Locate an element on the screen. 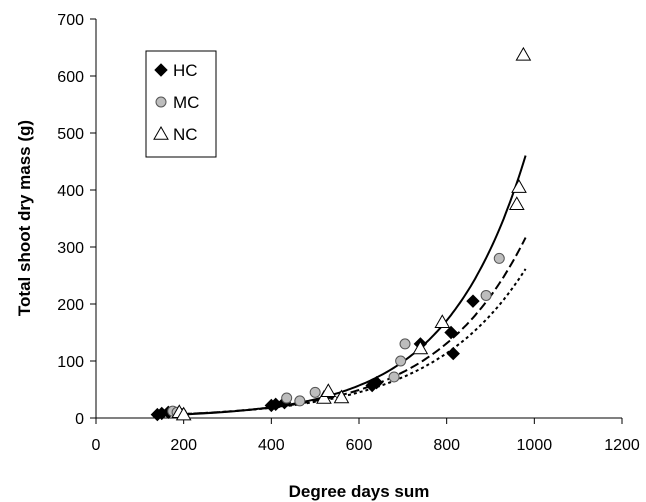 This screenshot has height=502, width=646. legend: HC MC NC is located at coordinates (181, 104).